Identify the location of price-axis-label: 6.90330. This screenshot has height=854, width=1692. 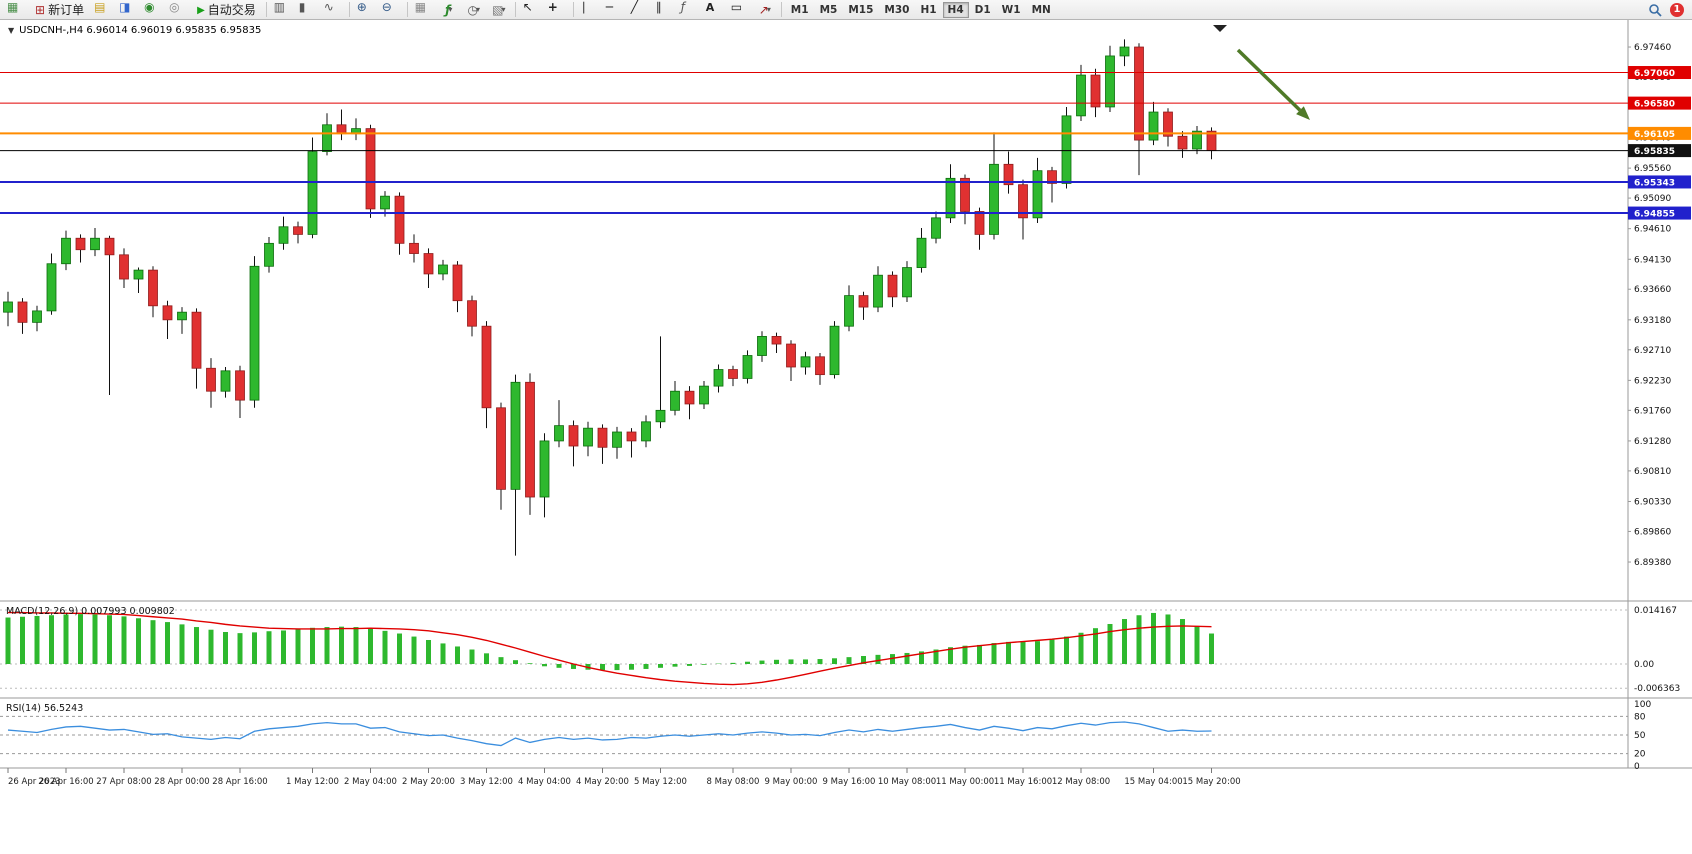
(1652, 502).